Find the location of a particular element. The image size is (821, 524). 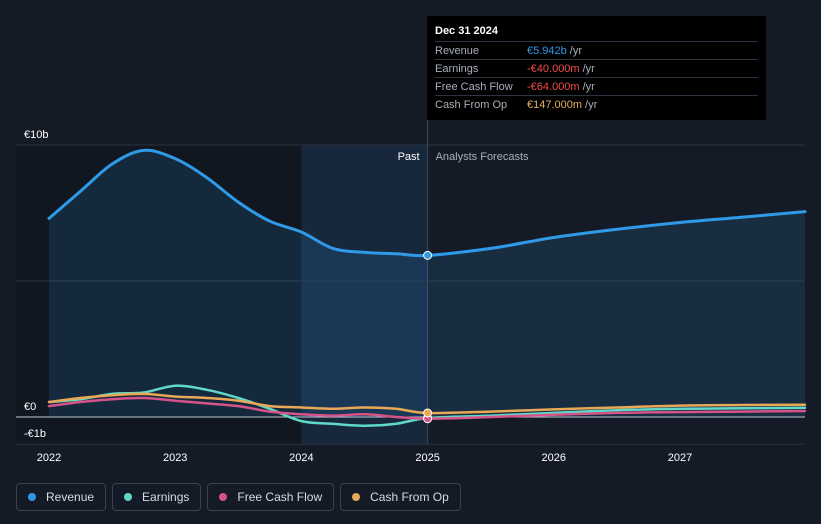

tooltip-label: Revenue is located at coordinates (457, 50).